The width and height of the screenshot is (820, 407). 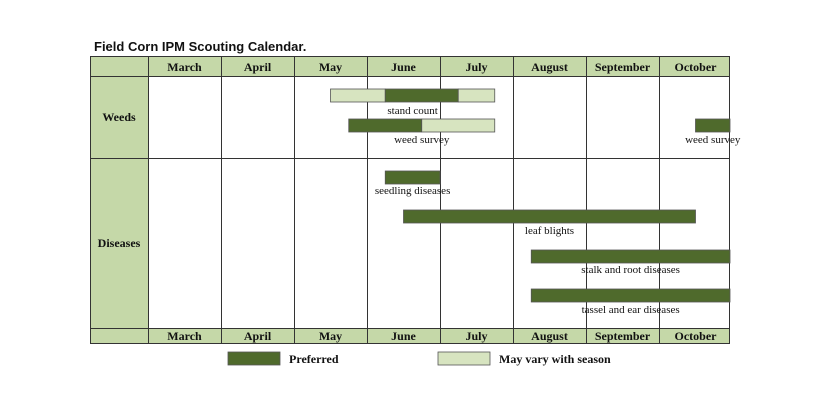 I want to click on header-month-band-bottom, so click(x=410, y=336).